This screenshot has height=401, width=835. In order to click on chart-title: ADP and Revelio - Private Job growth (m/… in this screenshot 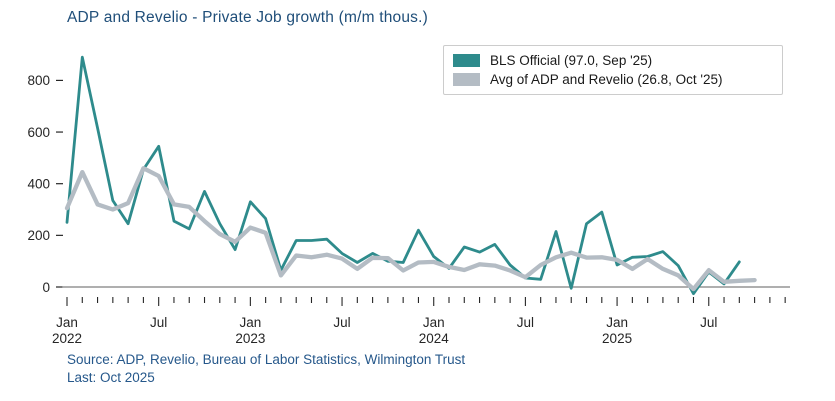, I will do `click(247, 17)`.